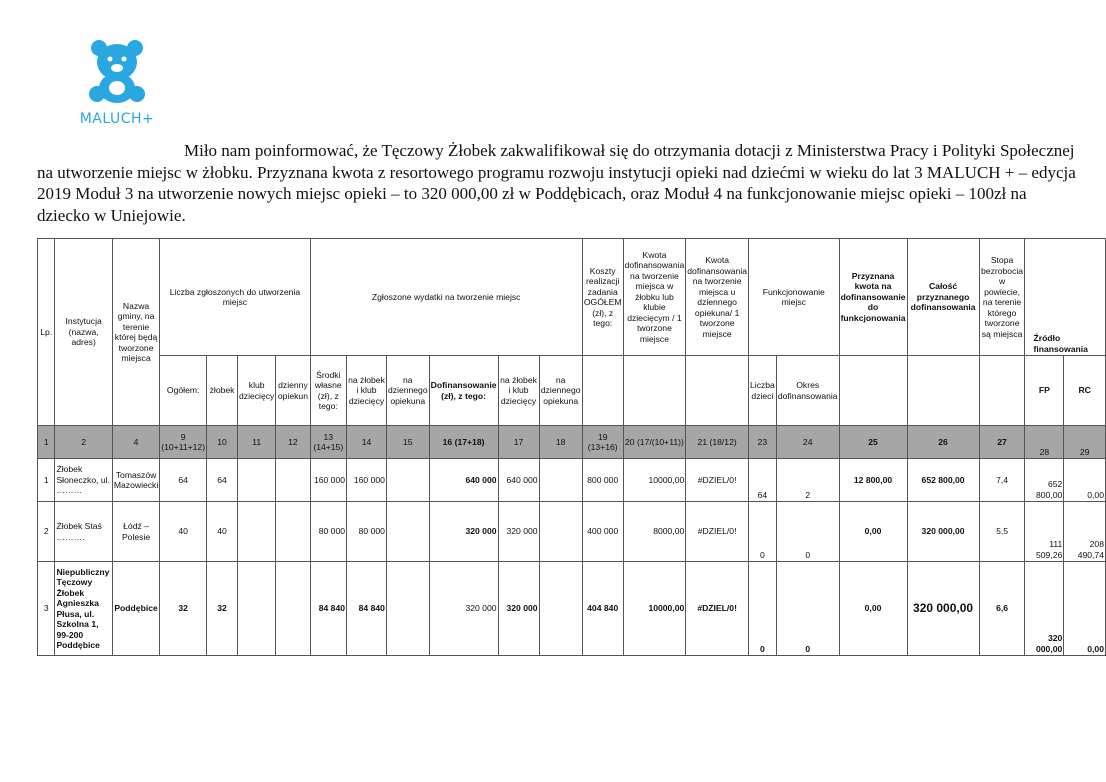  Describe the element at coordinates (446, 297) in the screenshot. I see `header-expenses: Zgłoszone wydatki na tworzenie miejsc` at that location.